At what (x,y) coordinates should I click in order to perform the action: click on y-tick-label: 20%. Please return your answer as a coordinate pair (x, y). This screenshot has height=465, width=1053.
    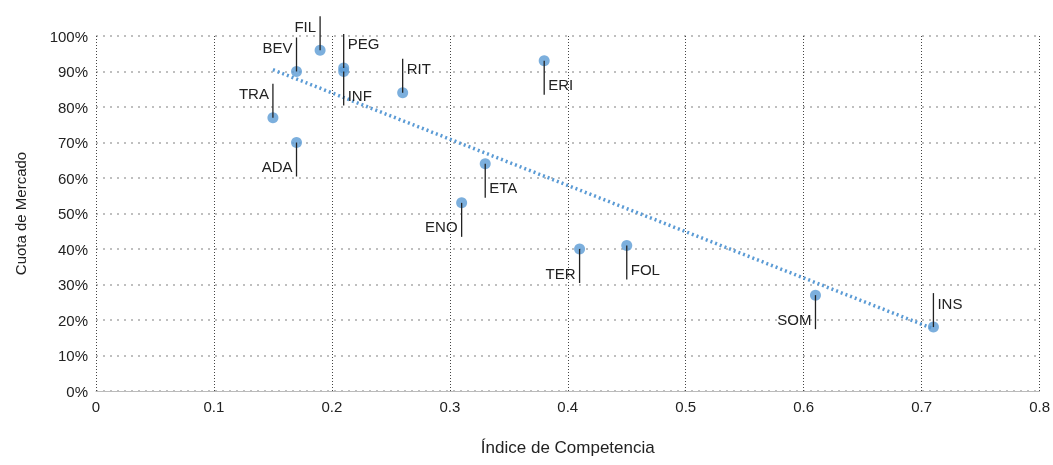
    Looking at the image, I should click on (72, 320).